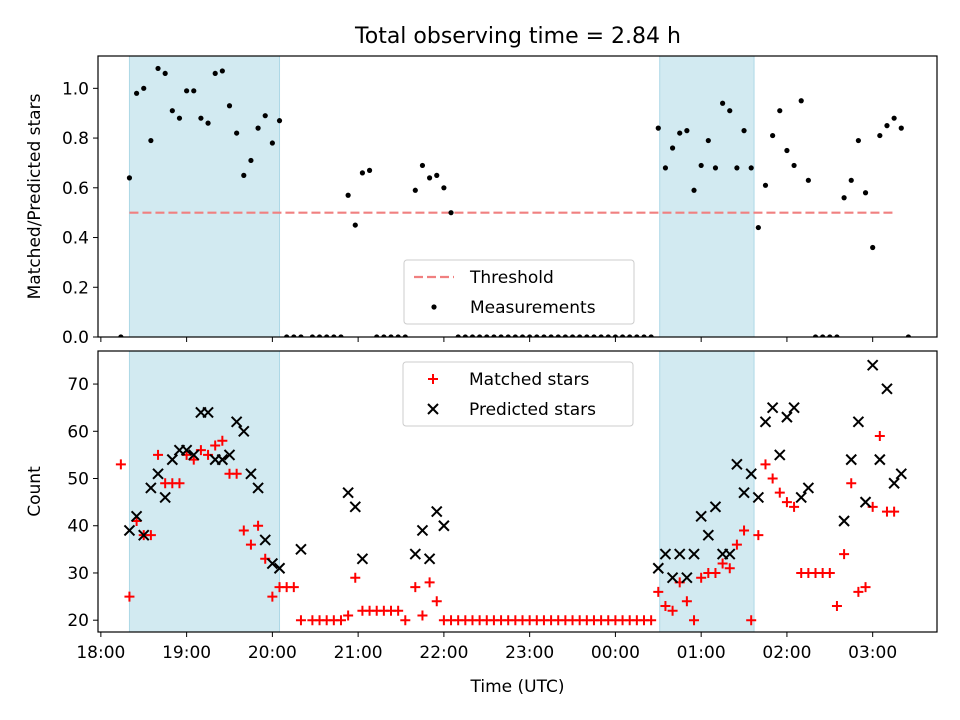 The width and height of the screenshot is (960, 720). What do you see at coordinates (434, 307) in the screenshot?
I see `legend-measurement-swatch` at bounding box center [434, 307].